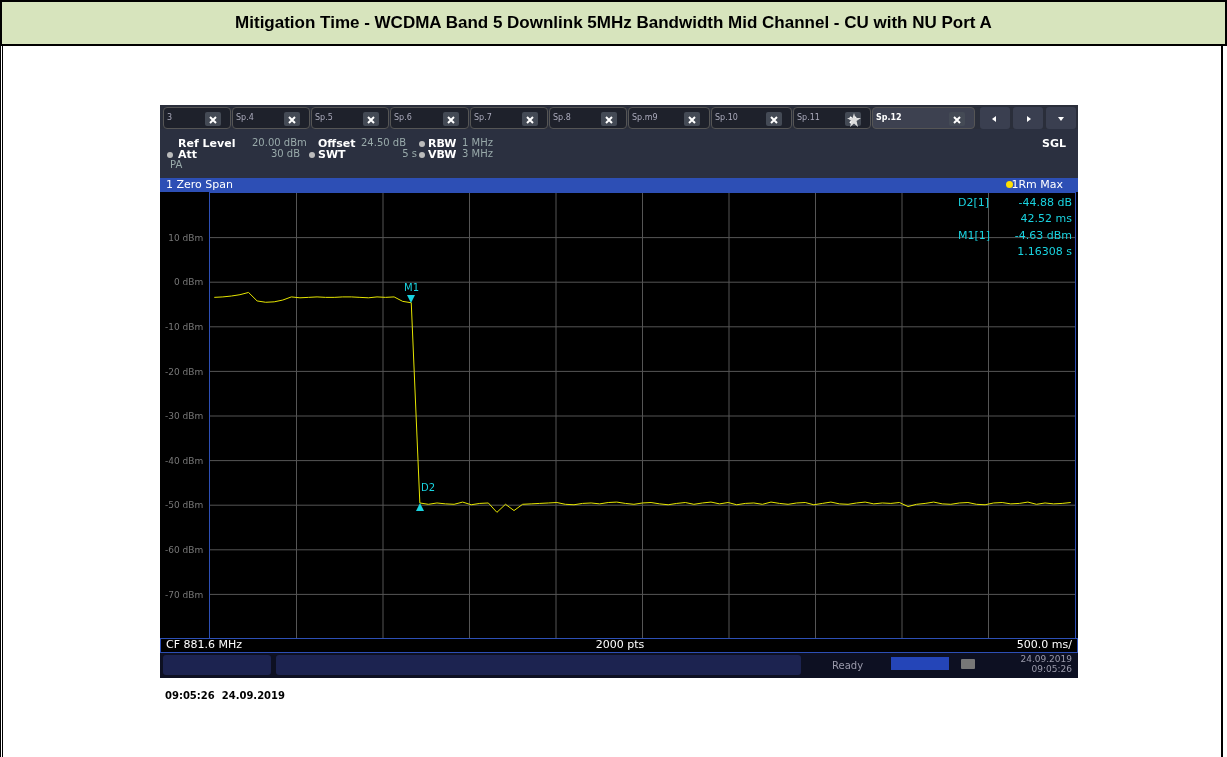  What do you see at coordinates (225, 695) in the screenshot?
I see `text: 09:05:26 24.09.2019` at bounding box center [225, 695].